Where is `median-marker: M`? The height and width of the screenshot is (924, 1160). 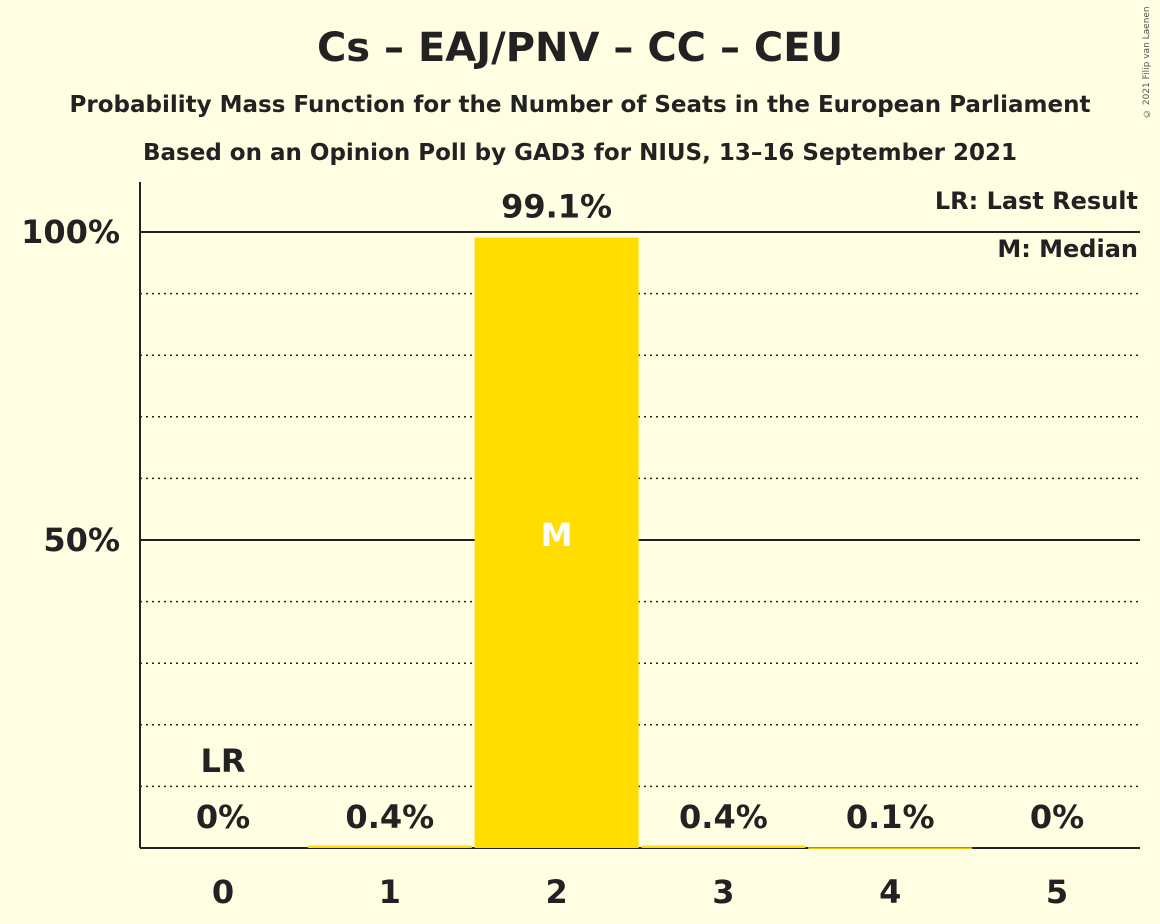 median-marker: M is located at coordinates (557, 535).